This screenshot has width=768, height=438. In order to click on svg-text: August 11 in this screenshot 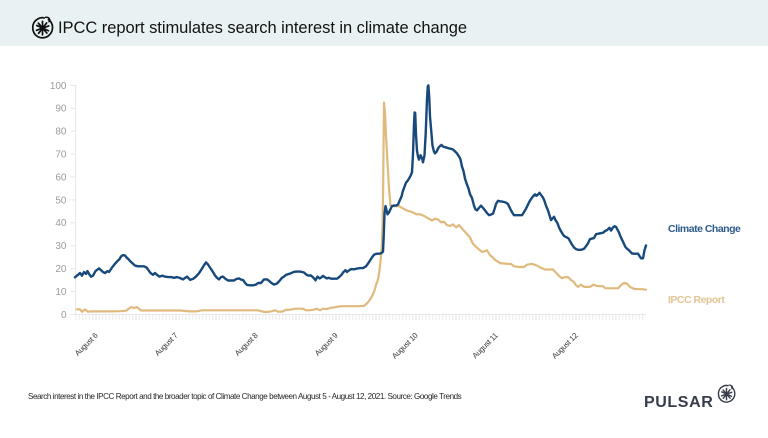, I will do `click(484, 345)`.